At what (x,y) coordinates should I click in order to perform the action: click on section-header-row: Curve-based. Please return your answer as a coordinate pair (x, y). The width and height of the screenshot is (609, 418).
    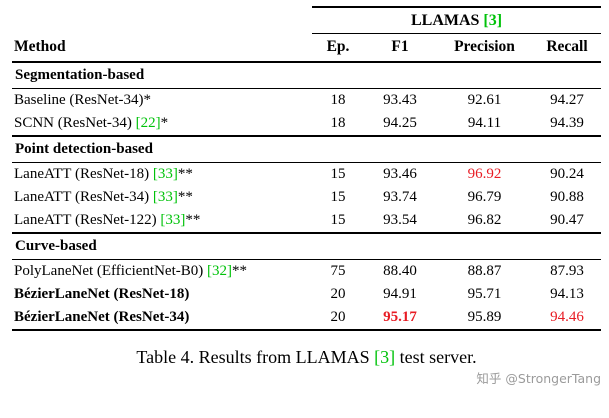
    Looking at the image, I should click on (307, 246).